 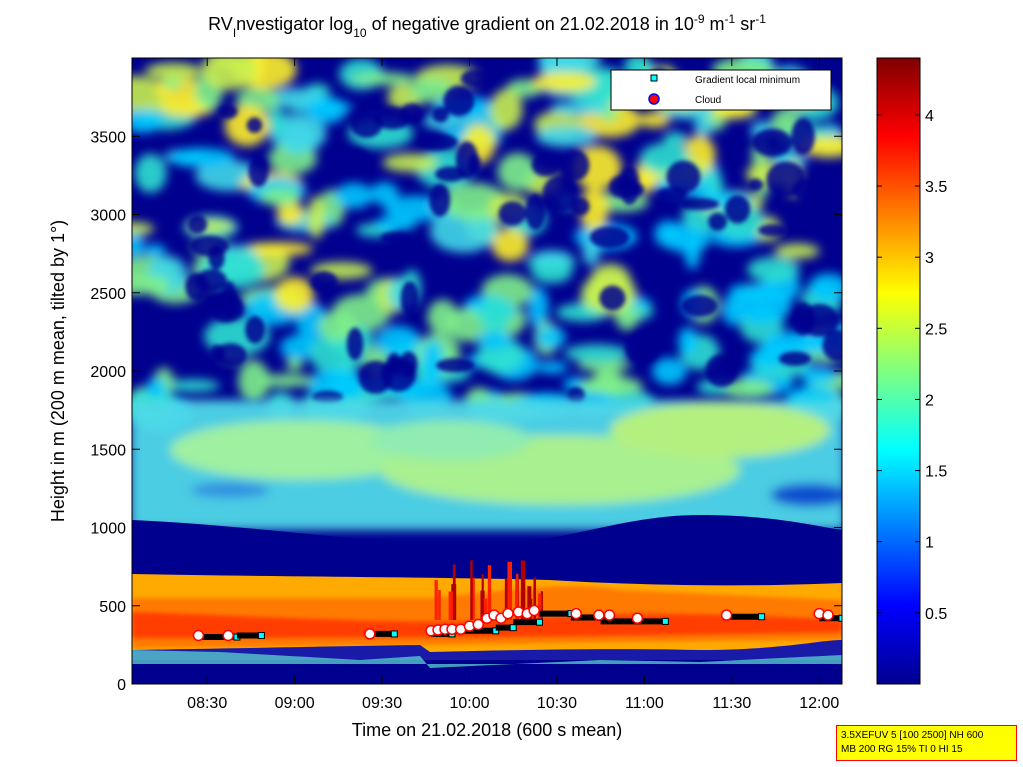 What do you see at coordinates (929, 116) in the screenshot?
I see `colorbar-tick-label: 4` at bounding box center [929, 116].